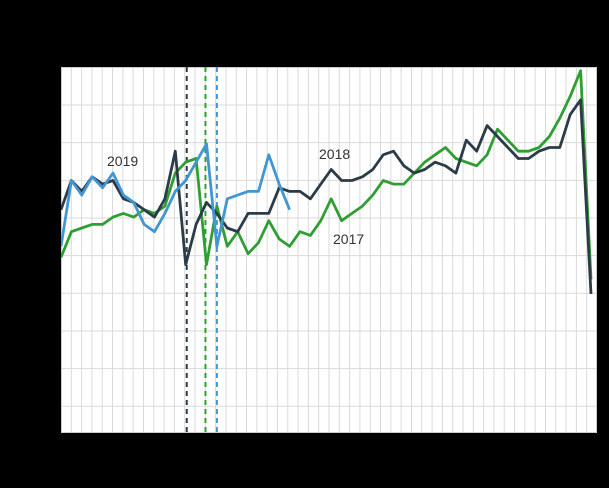 The width and height of the screenshot is (609, 488). I want to click on series-label-2019: 2019, so click(123, 161).